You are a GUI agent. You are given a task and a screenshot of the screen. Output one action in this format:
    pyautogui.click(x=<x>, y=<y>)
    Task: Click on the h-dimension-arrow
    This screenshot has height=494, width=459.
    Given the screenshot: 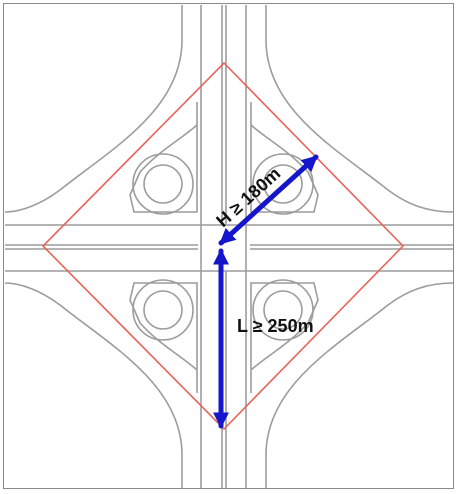 What is the action you would take?
    pyautogui.click(x=268, y=200)
    